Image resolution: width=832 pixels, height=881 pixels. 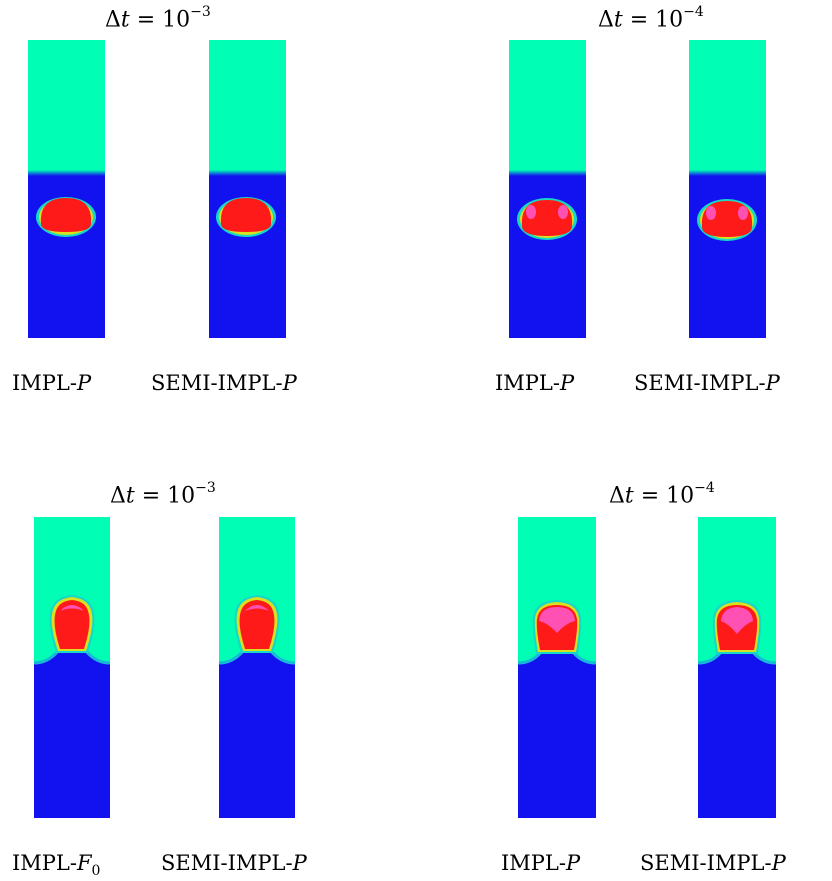 I want to click on panel-1-title-delta: Δ, so click(x=113, y=20).